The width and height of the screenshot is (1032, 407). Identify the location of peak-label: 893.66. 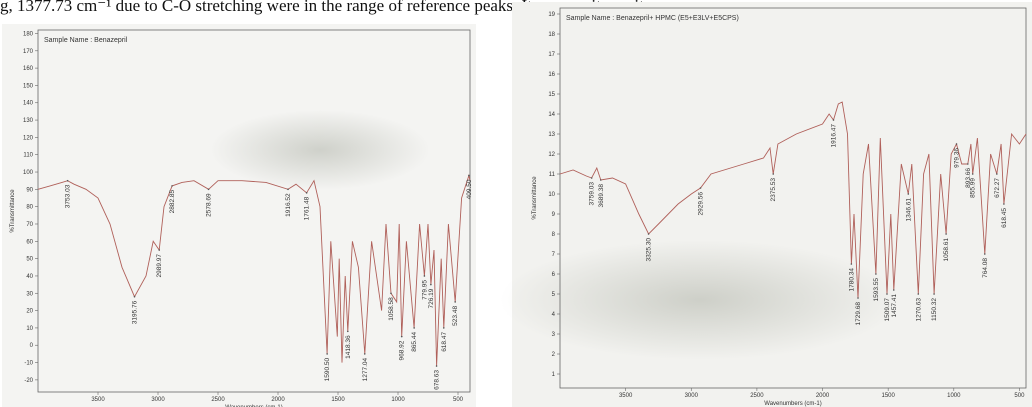
(968, 178).